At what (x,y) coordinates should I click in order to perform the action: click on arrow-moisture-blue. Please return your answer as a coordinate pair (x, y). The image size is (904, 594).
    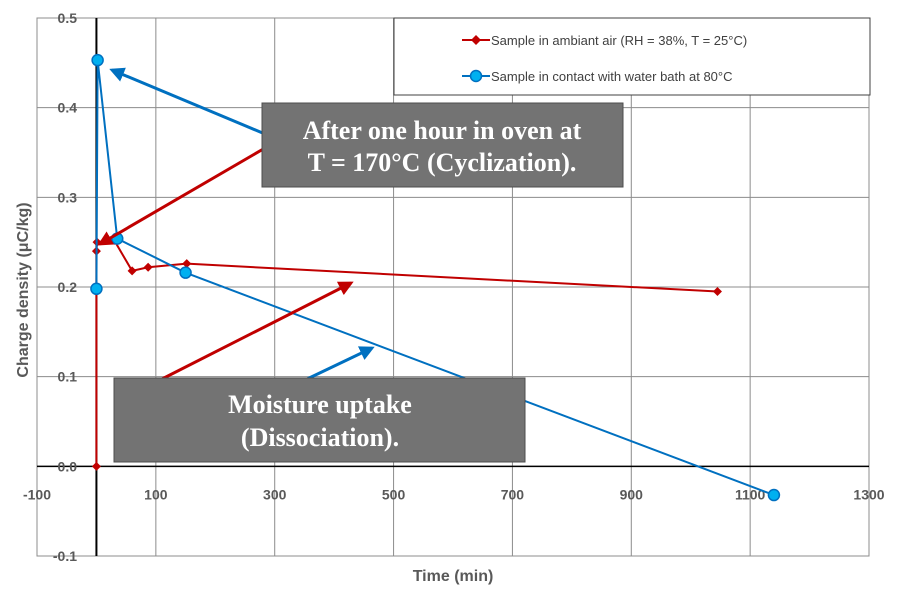
    Looking at the image, I should click on (339, 364).